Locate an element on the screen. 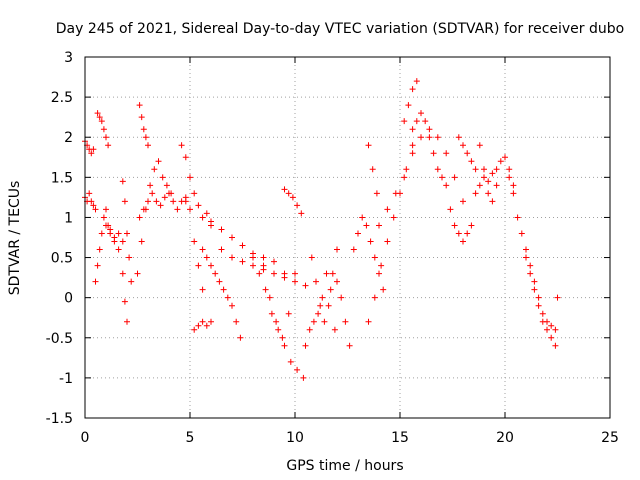 The image size is (640, 480). x-axis-title: GPS time / hours is located at coordinates (344, 466).